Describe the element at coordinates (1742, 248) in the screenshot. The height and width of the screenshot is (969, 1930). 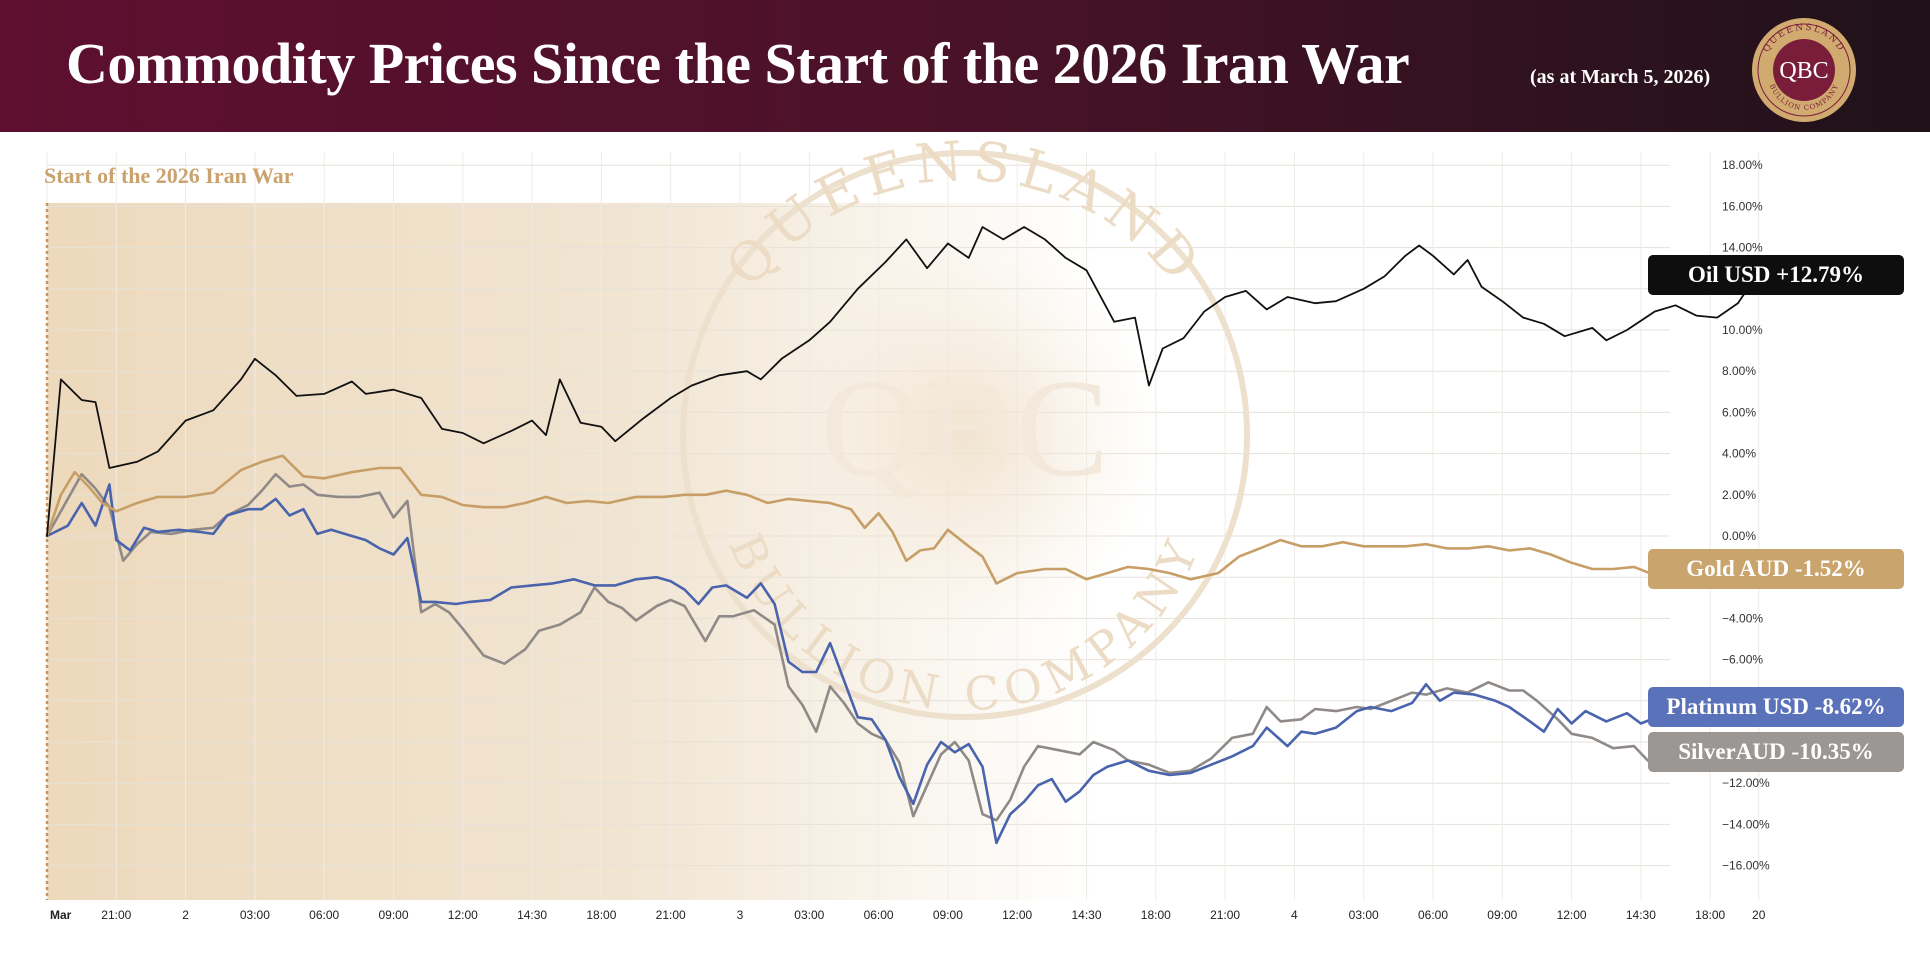
I see `y-tick-label: 14.00%` at that location.